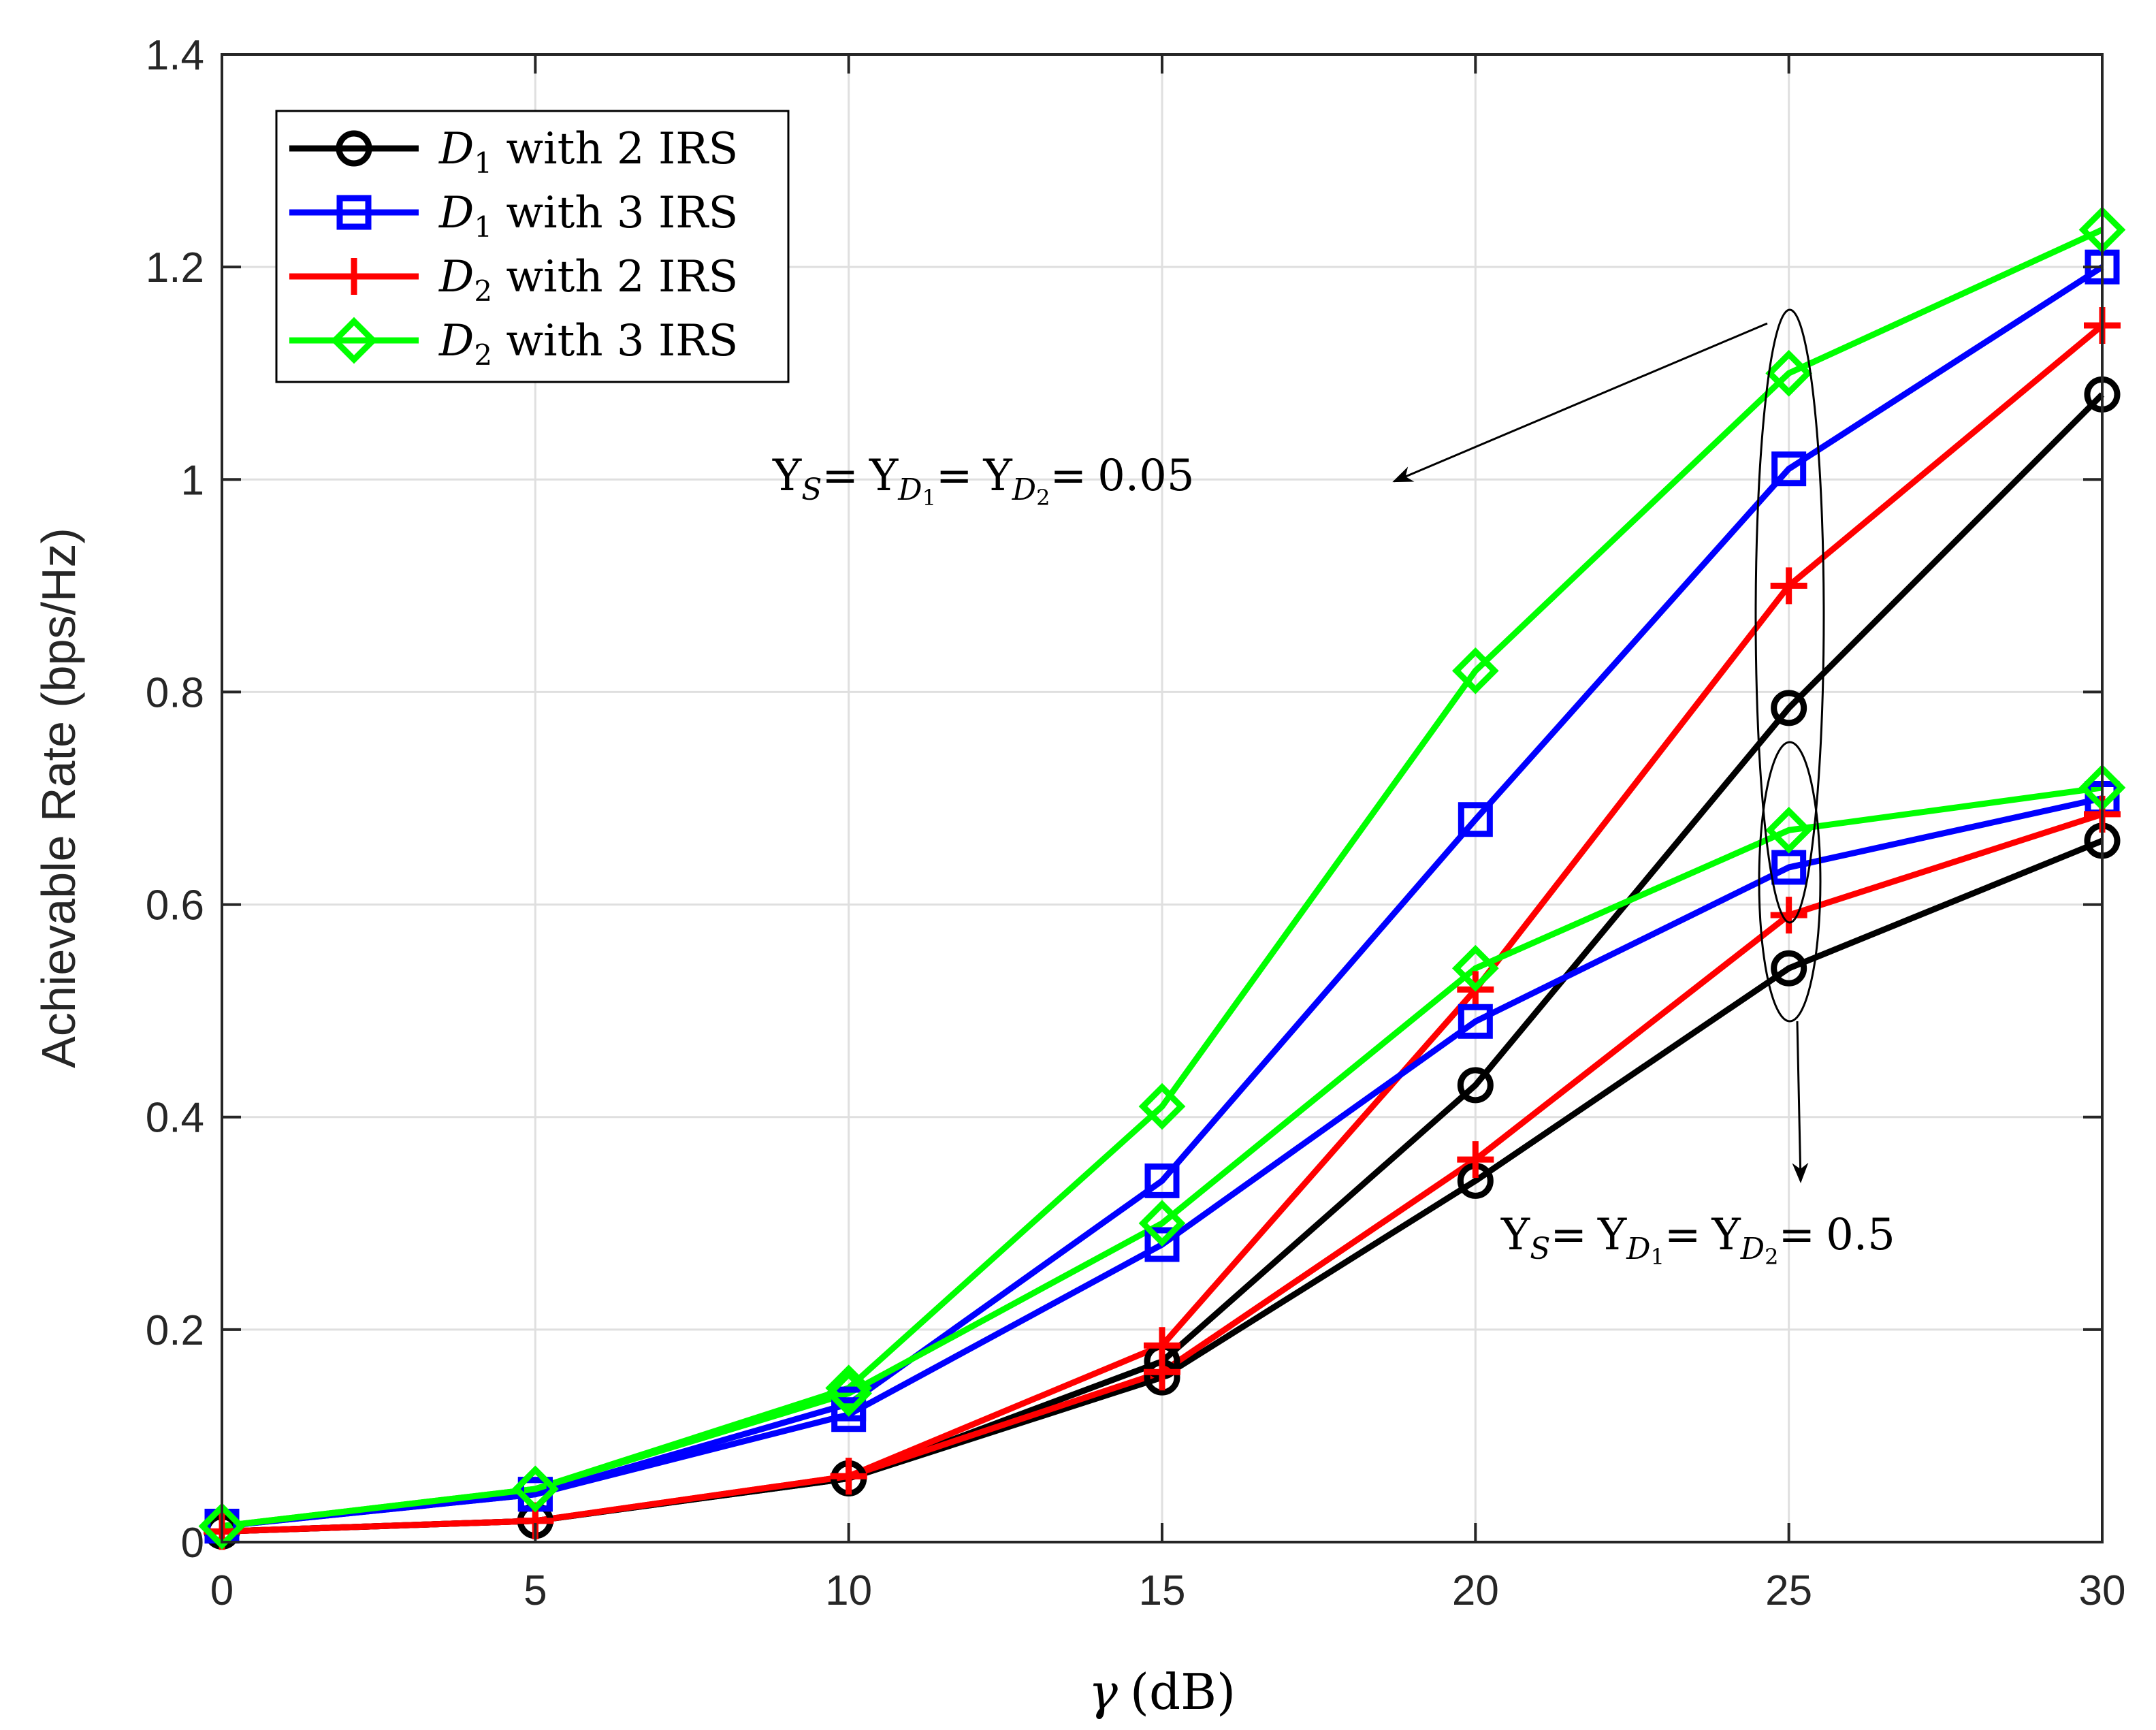  Describe the element at coordinates (1104, 1691) in the screenshot. I see `x-axis-symbol: γ` at that location.